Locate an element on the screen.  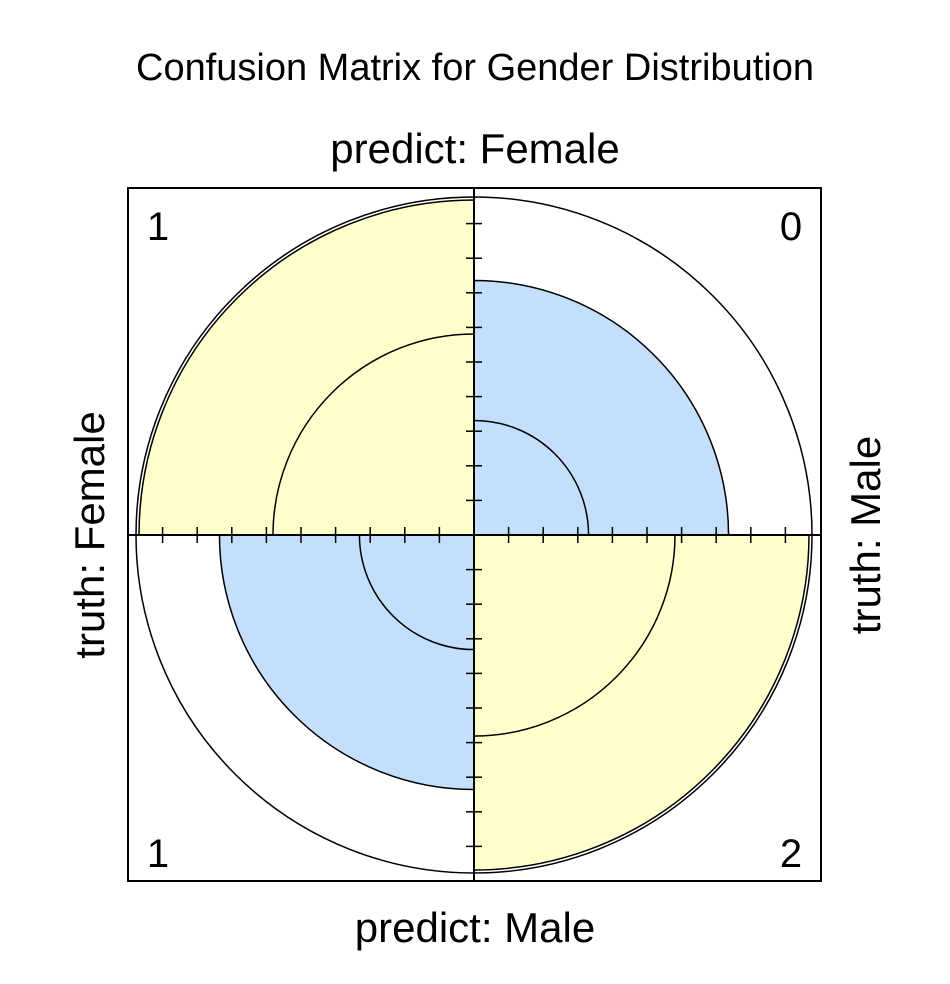
count-label-bottom-left: 1 is located at coordinates (158, 854).